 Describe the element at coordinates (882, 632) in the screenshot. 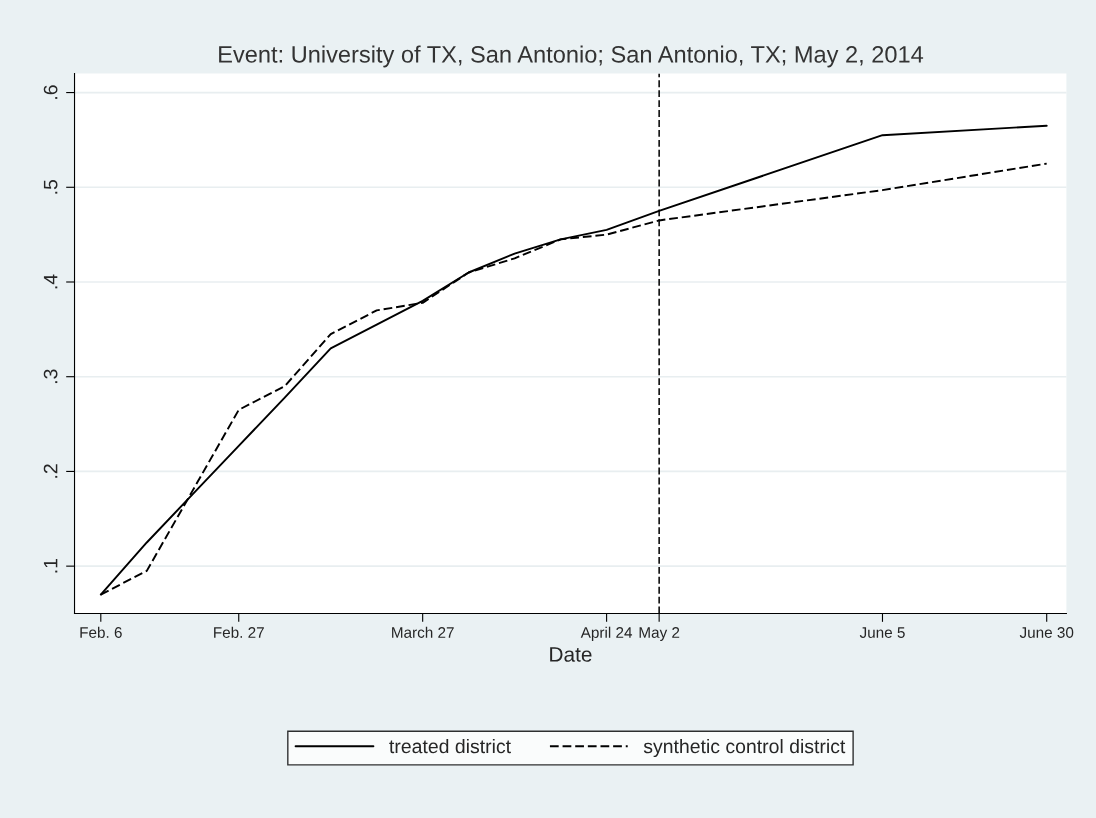

I see `x-tick-label: June 5` at that location.